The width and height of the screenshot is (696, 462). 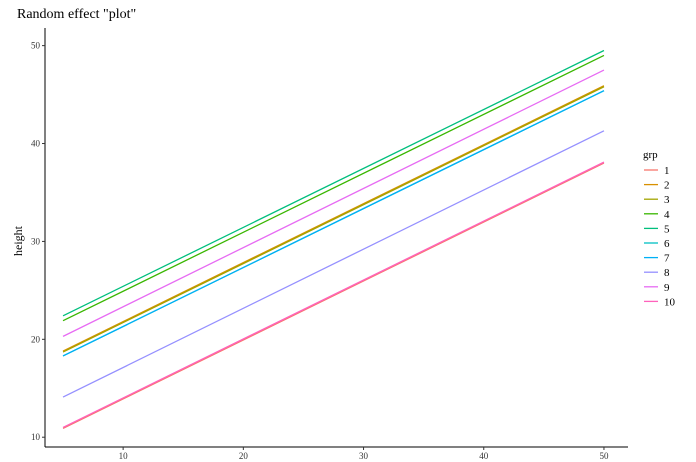 What do you see at coordinates (124, 456) in the screenshot?
I see `x-tick-label: 10` at bounding box center [124, 456].